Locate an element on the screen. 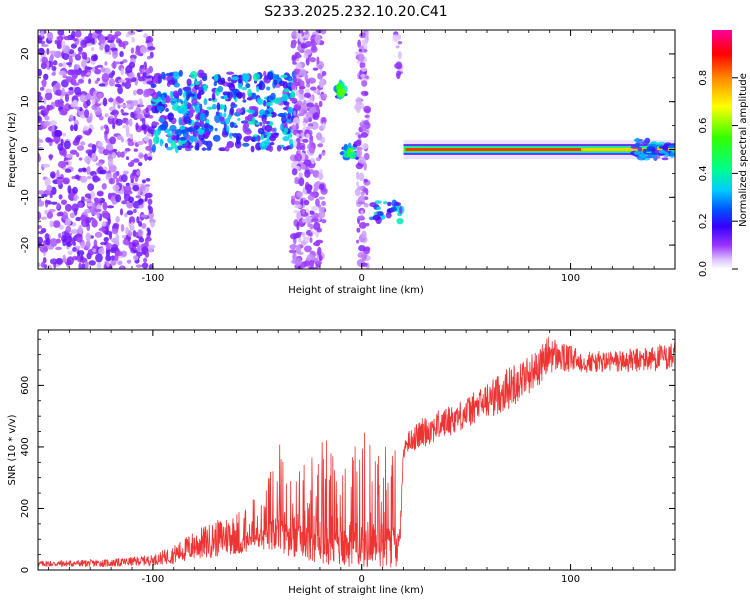 The height and width of the screenshot is (600, 750). spectrogram-x-tick-label: -100 is located at coordinates (153, 278).